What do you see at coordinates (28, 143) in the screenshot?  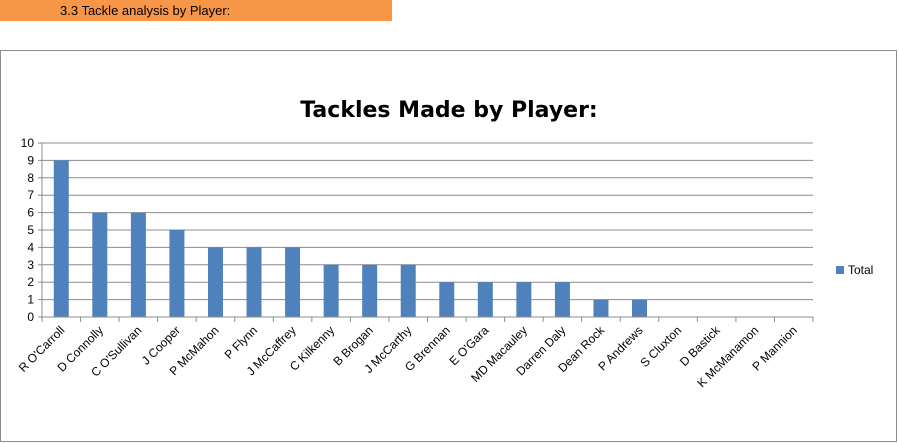 I see `y-tick-label: 10` at bounding box center [28, 143].